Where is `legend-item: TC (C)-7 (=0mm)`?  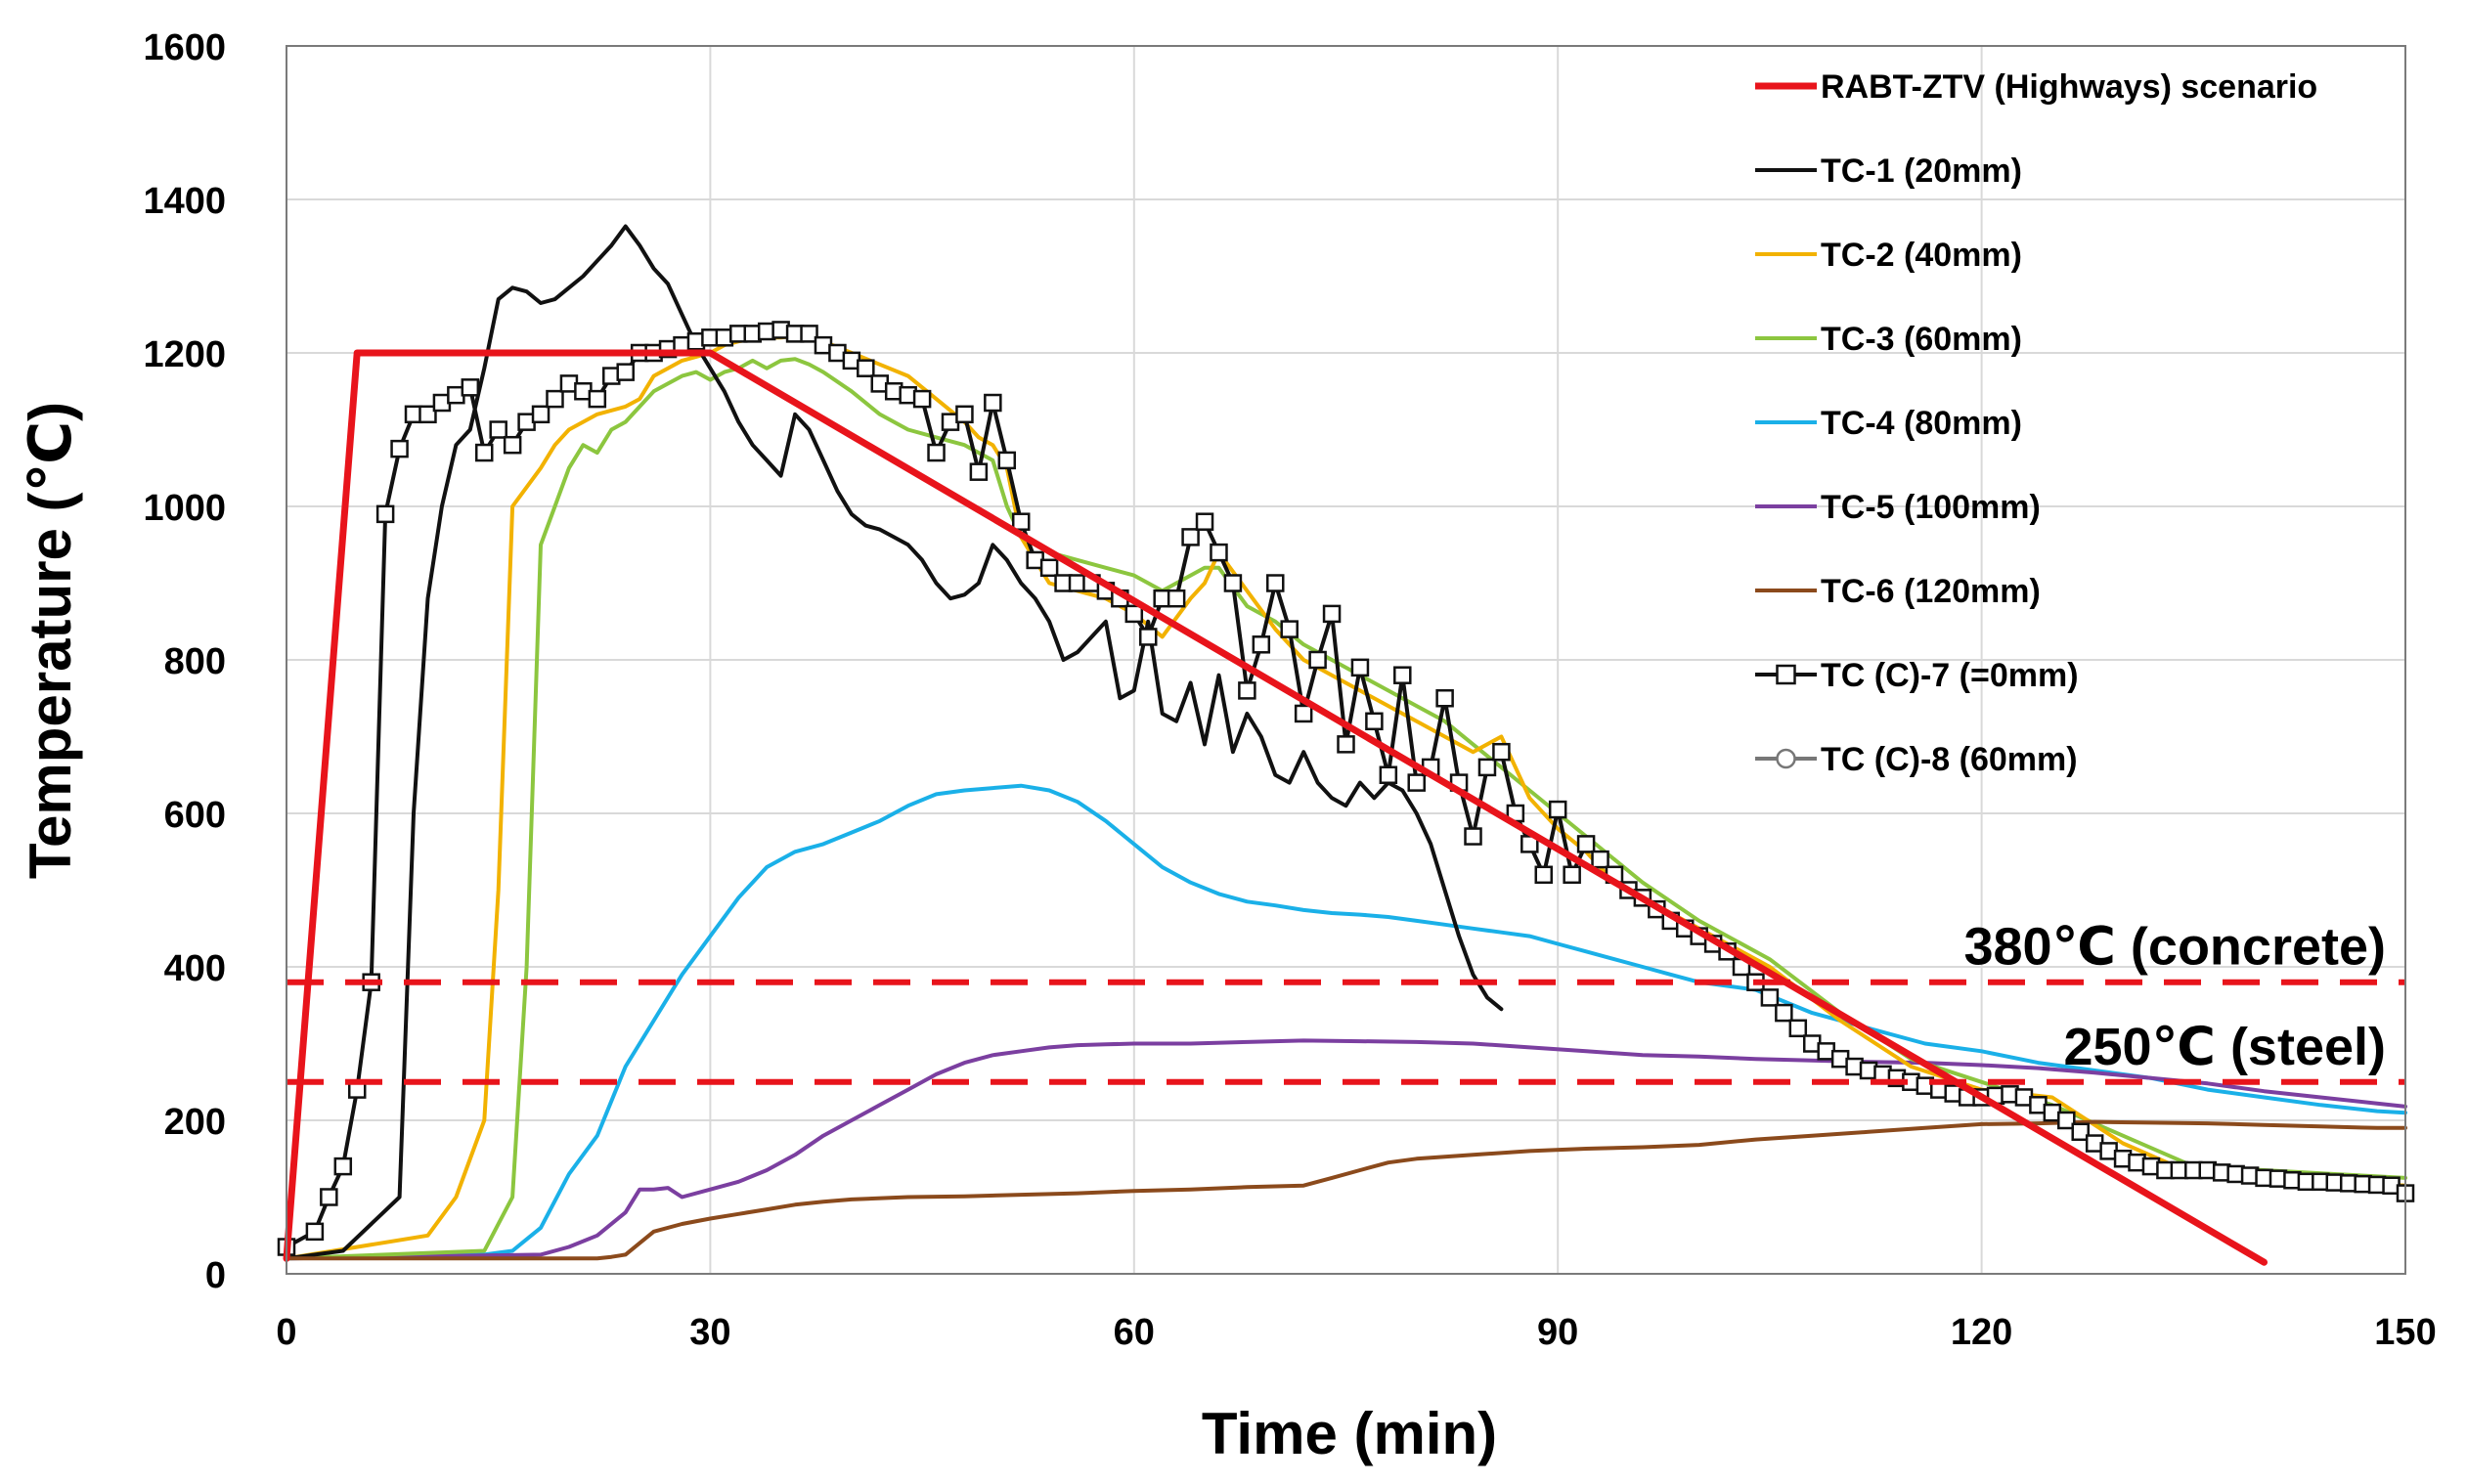 legend-item: TC (C)-7 (=0mm) is located at coordinates (1917, 675).